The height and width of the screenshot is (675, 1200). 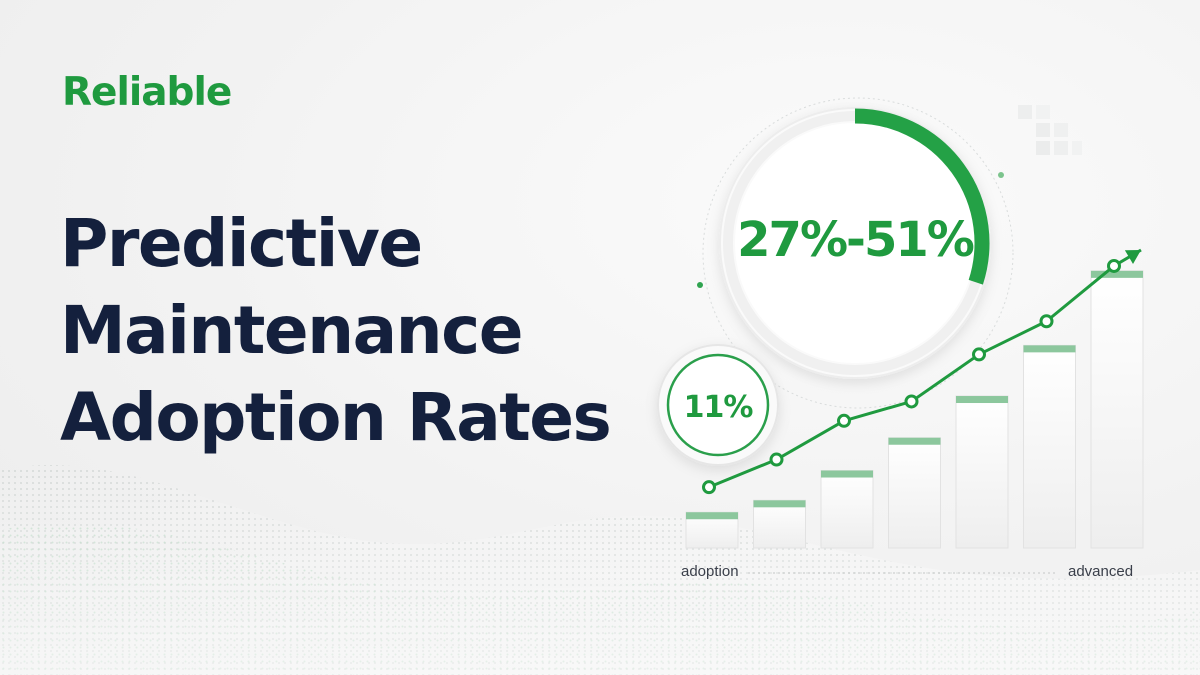 What do you see at coordinates (1101, 571) in the screenshot?
I see `x-axis-end-label: advanced` at bounding box center [1101, 571].